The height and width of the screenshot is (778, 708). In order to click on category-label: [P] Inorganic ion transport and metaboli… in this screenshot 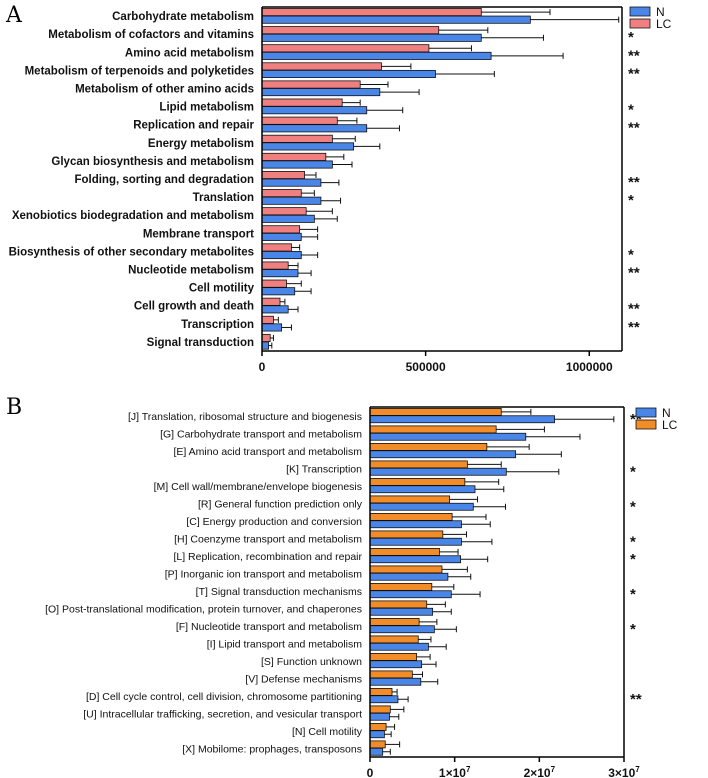, I will do `click(264, 574)`.